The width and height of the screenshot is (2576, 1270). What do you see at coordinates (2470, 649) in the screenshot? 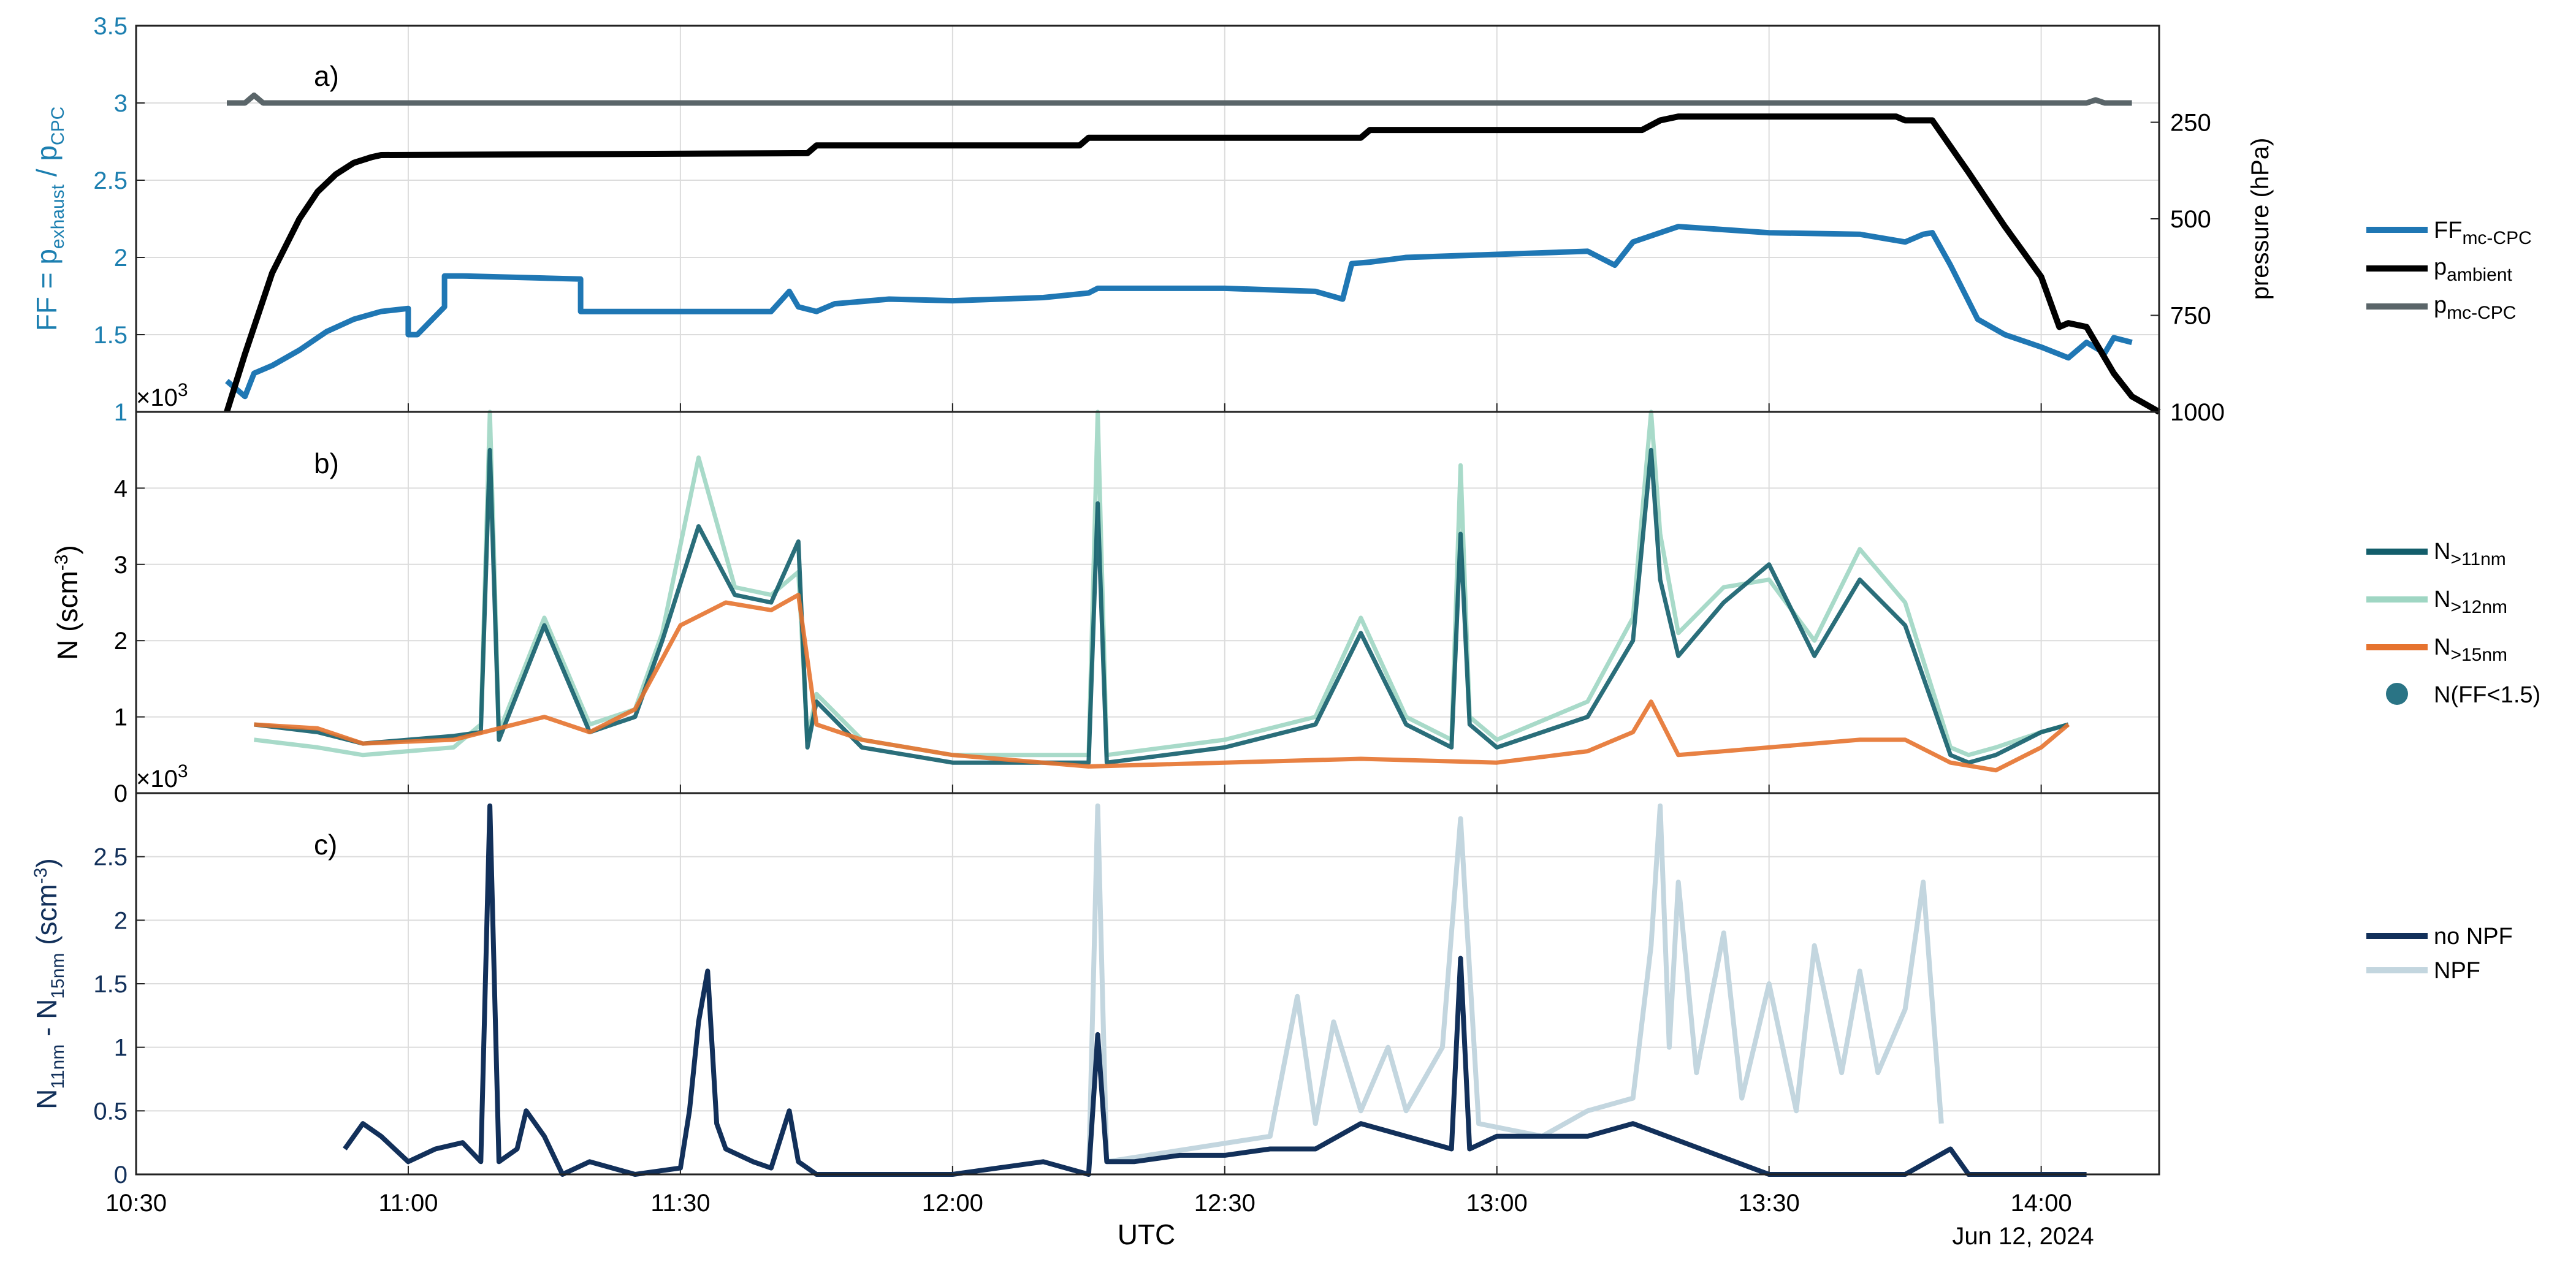
I see `legend-label-n15: N>15nm` at bounding box center [2470, 649].